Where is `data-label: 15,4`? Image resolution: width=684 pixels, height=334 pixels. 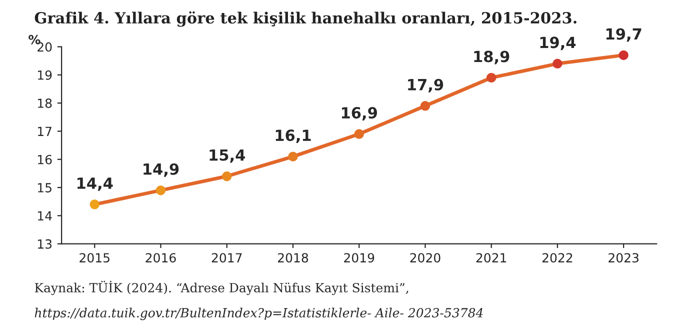
data-label: 15,4 is located at coordinates (228, 156).